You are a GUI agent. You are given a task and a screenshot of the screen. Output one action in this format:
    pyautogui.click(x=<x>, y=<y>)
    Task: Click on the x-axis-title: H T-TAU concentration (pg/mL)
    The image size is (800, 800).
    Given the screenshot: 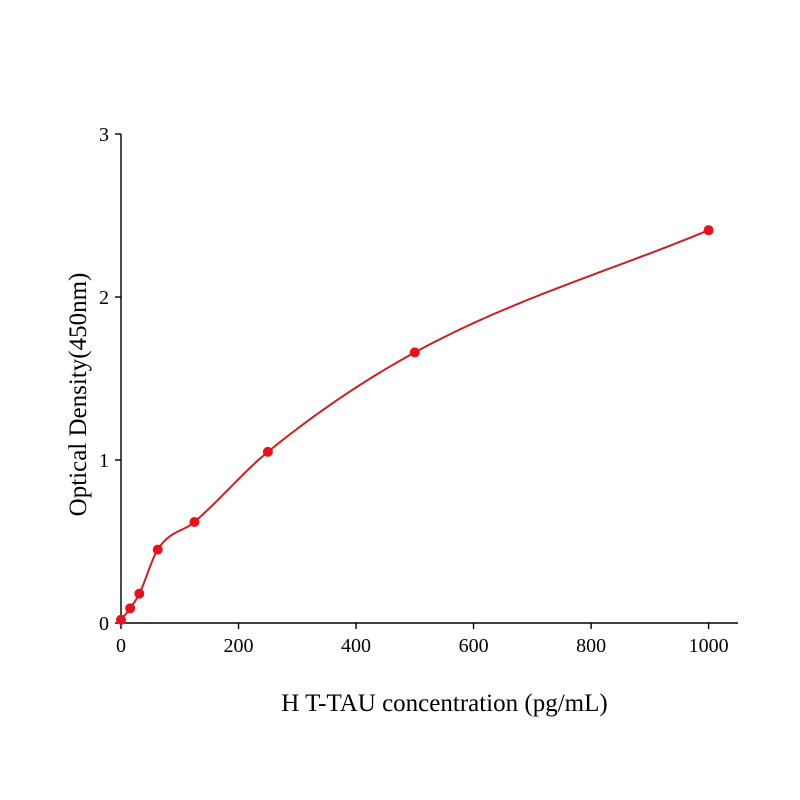 What is the action you would take?
    pyautogui.click(x=444, y=703)
    